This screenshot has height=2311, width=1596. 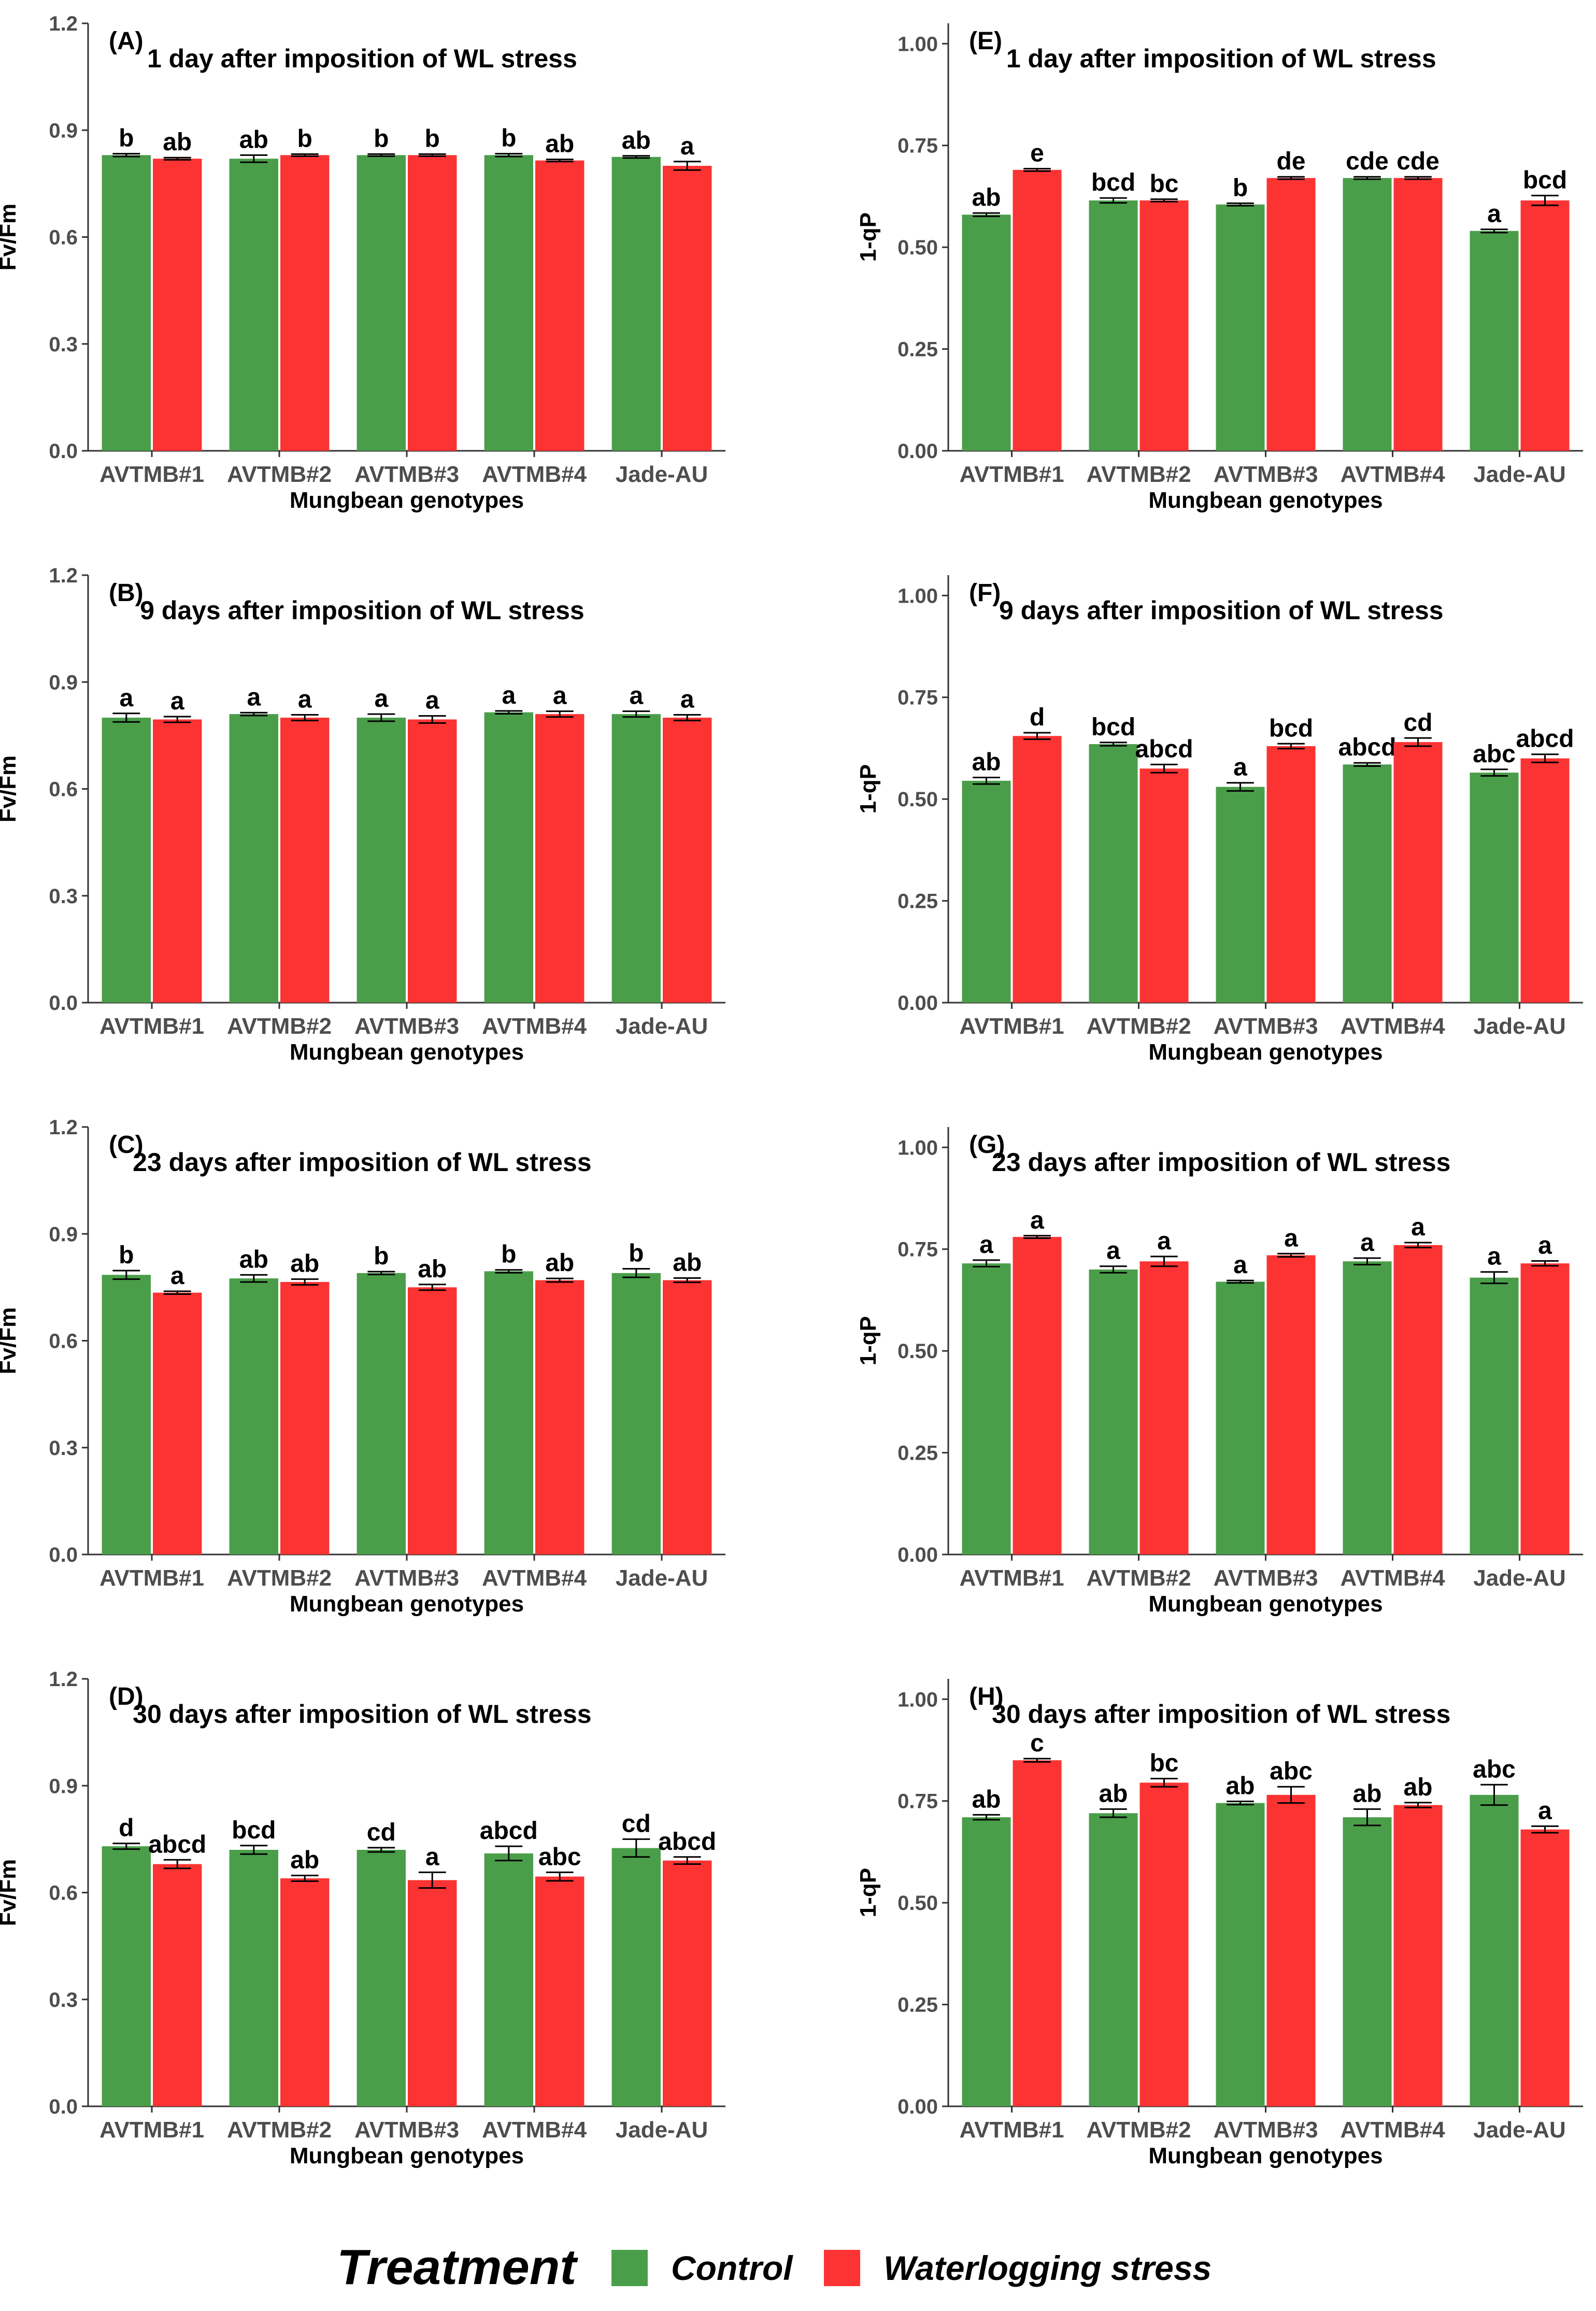 I want to click on y-tick-label: 0.6, so click(x=63, y=1341).